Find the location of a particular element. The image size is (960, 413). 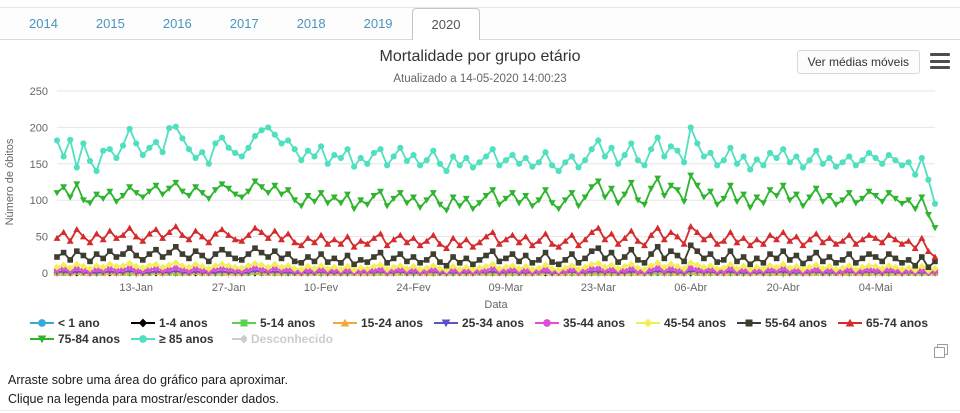

year-tab-bar: 2014 2015 2016 2017 2018 2019 2020 is located at coordinates (480, 23).